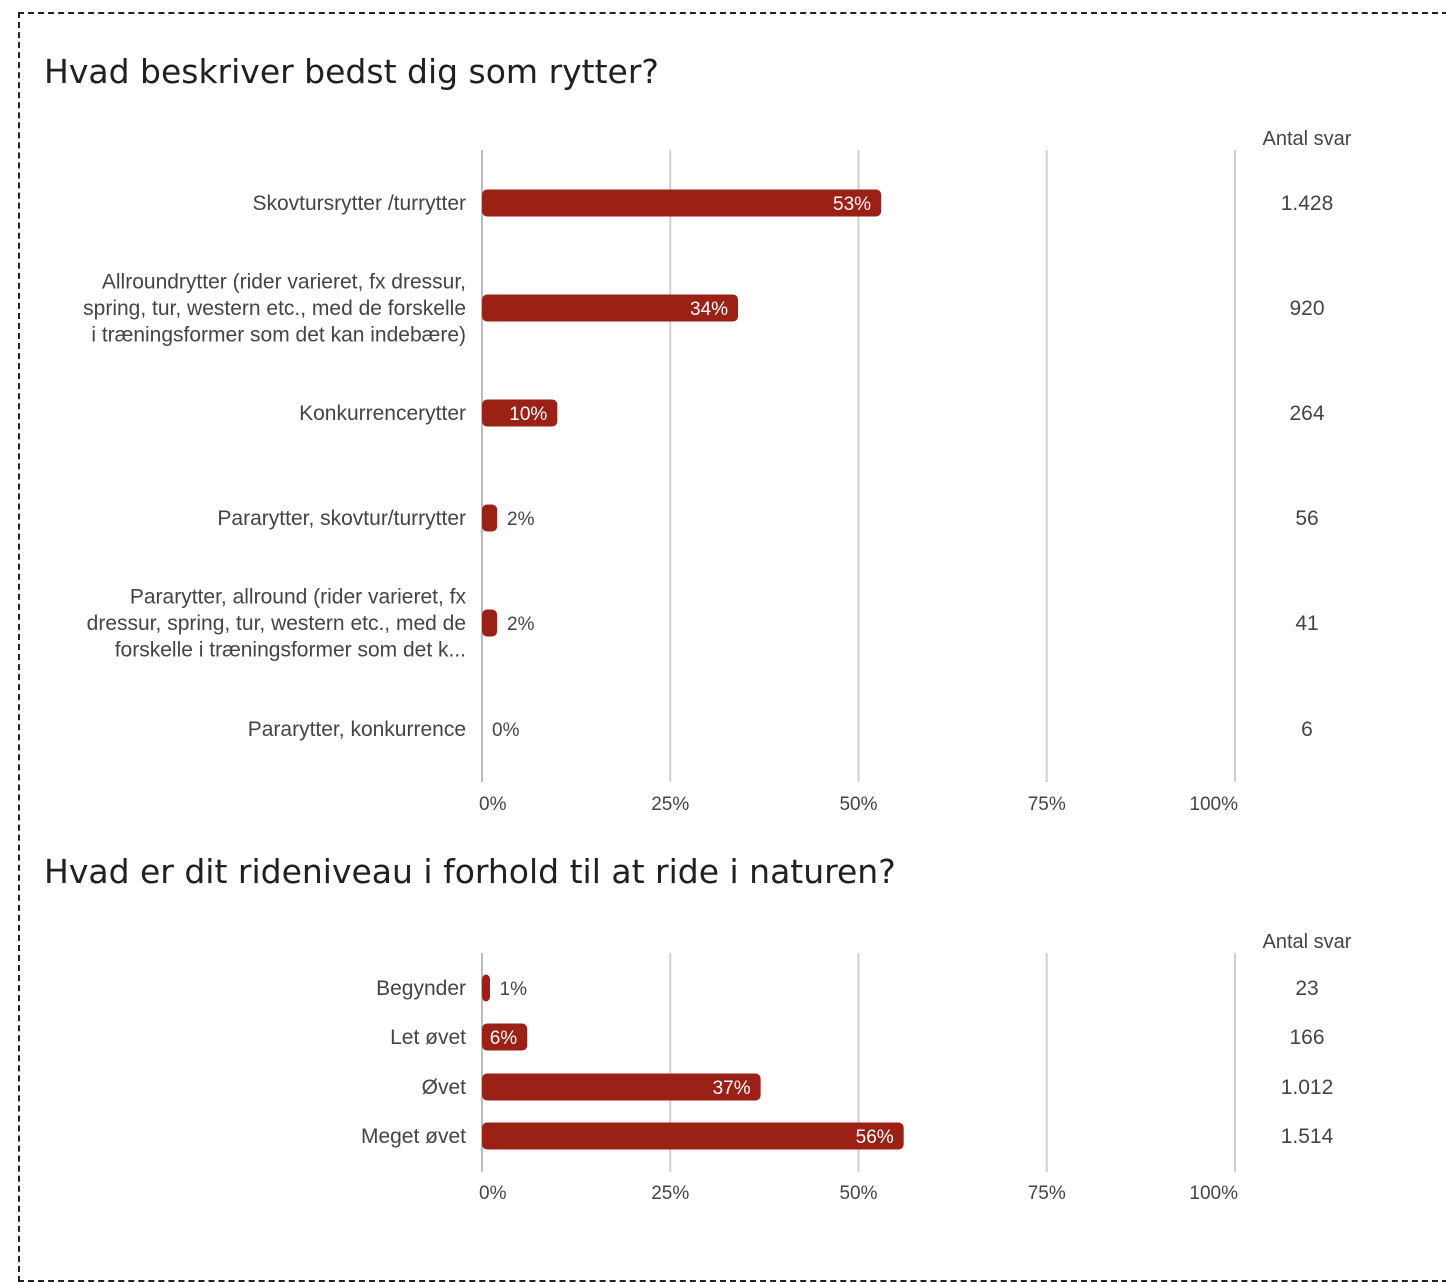 This screenshot has height=1282, width=1446. What do you see at coordinates (709, 309) in the screenshot?
I see `chart-1-value-label: 34%` at bounding box center [709, 309].